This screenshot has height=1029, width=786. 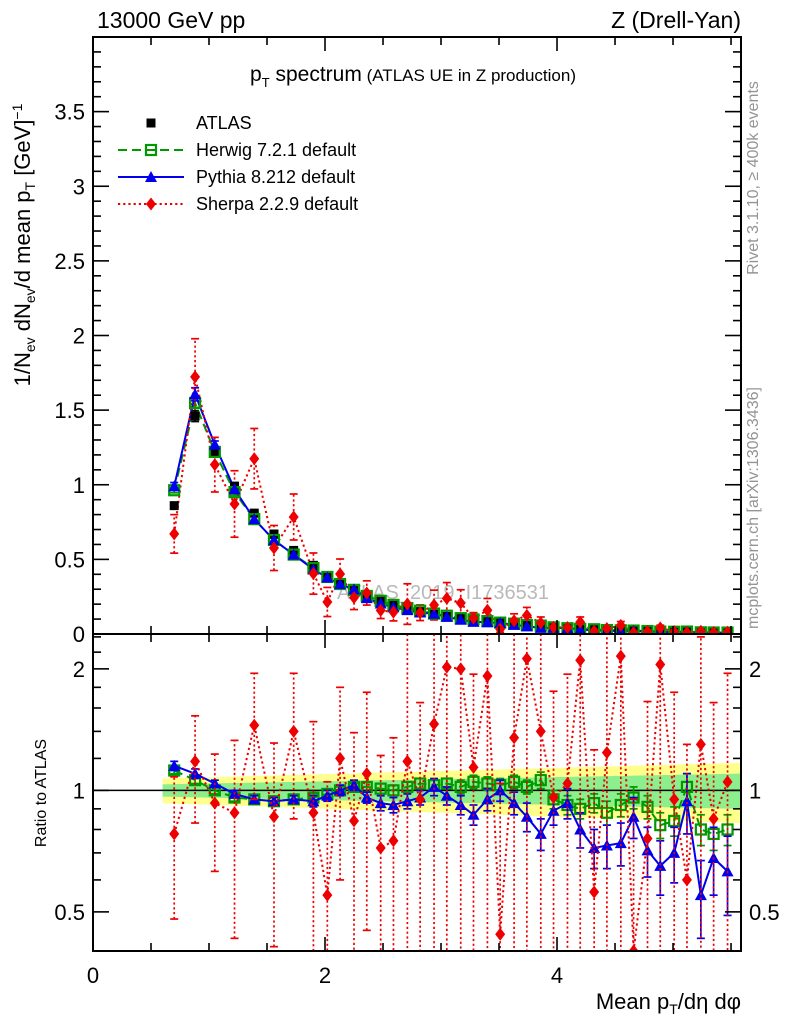 I want to click on legend-marker-sherpa, so click(x=151, y=204).